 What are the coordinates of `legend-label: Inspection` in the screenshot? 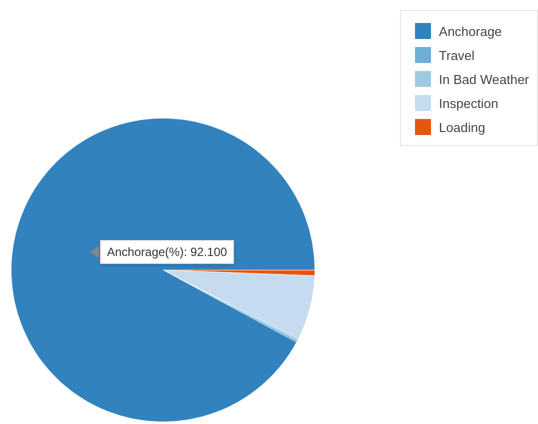 It's located at (468, 103).